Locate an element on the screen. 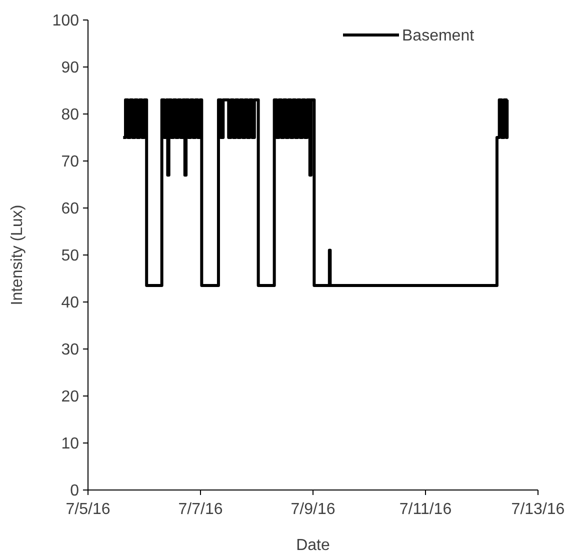 Image resolution: width=579 pixels, height=558 pixels. x-tick-label: 7/11/16 is located at coordinates (425, 509).